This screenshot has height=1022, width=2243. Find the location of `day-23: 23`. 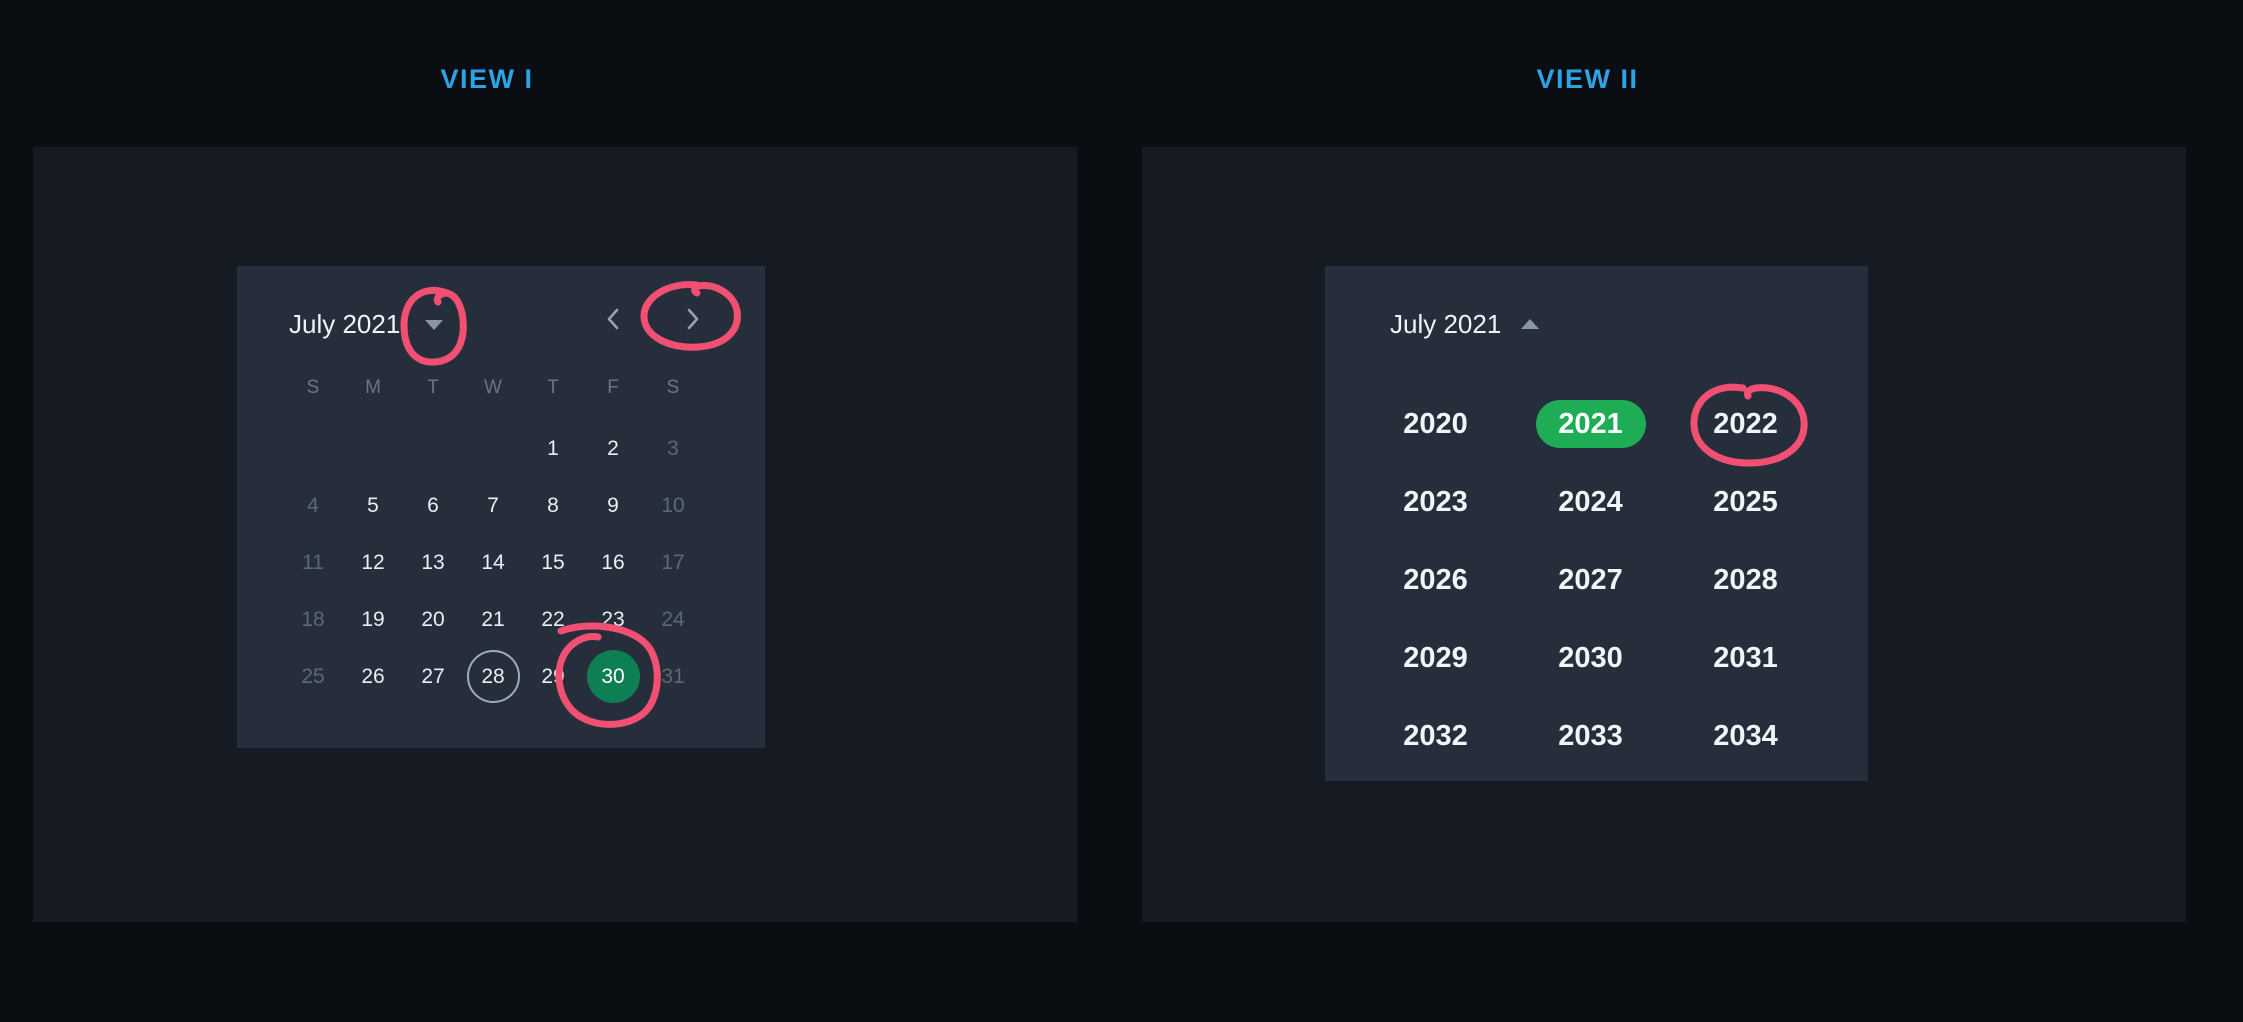

day-23: 23 is located at coordinates (613, 619).